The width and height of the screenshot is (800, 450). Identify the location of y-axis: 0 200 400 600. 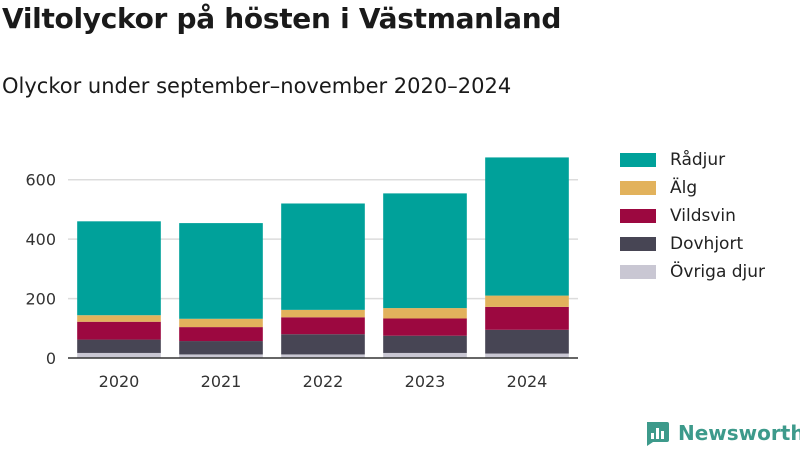
(40, 269).